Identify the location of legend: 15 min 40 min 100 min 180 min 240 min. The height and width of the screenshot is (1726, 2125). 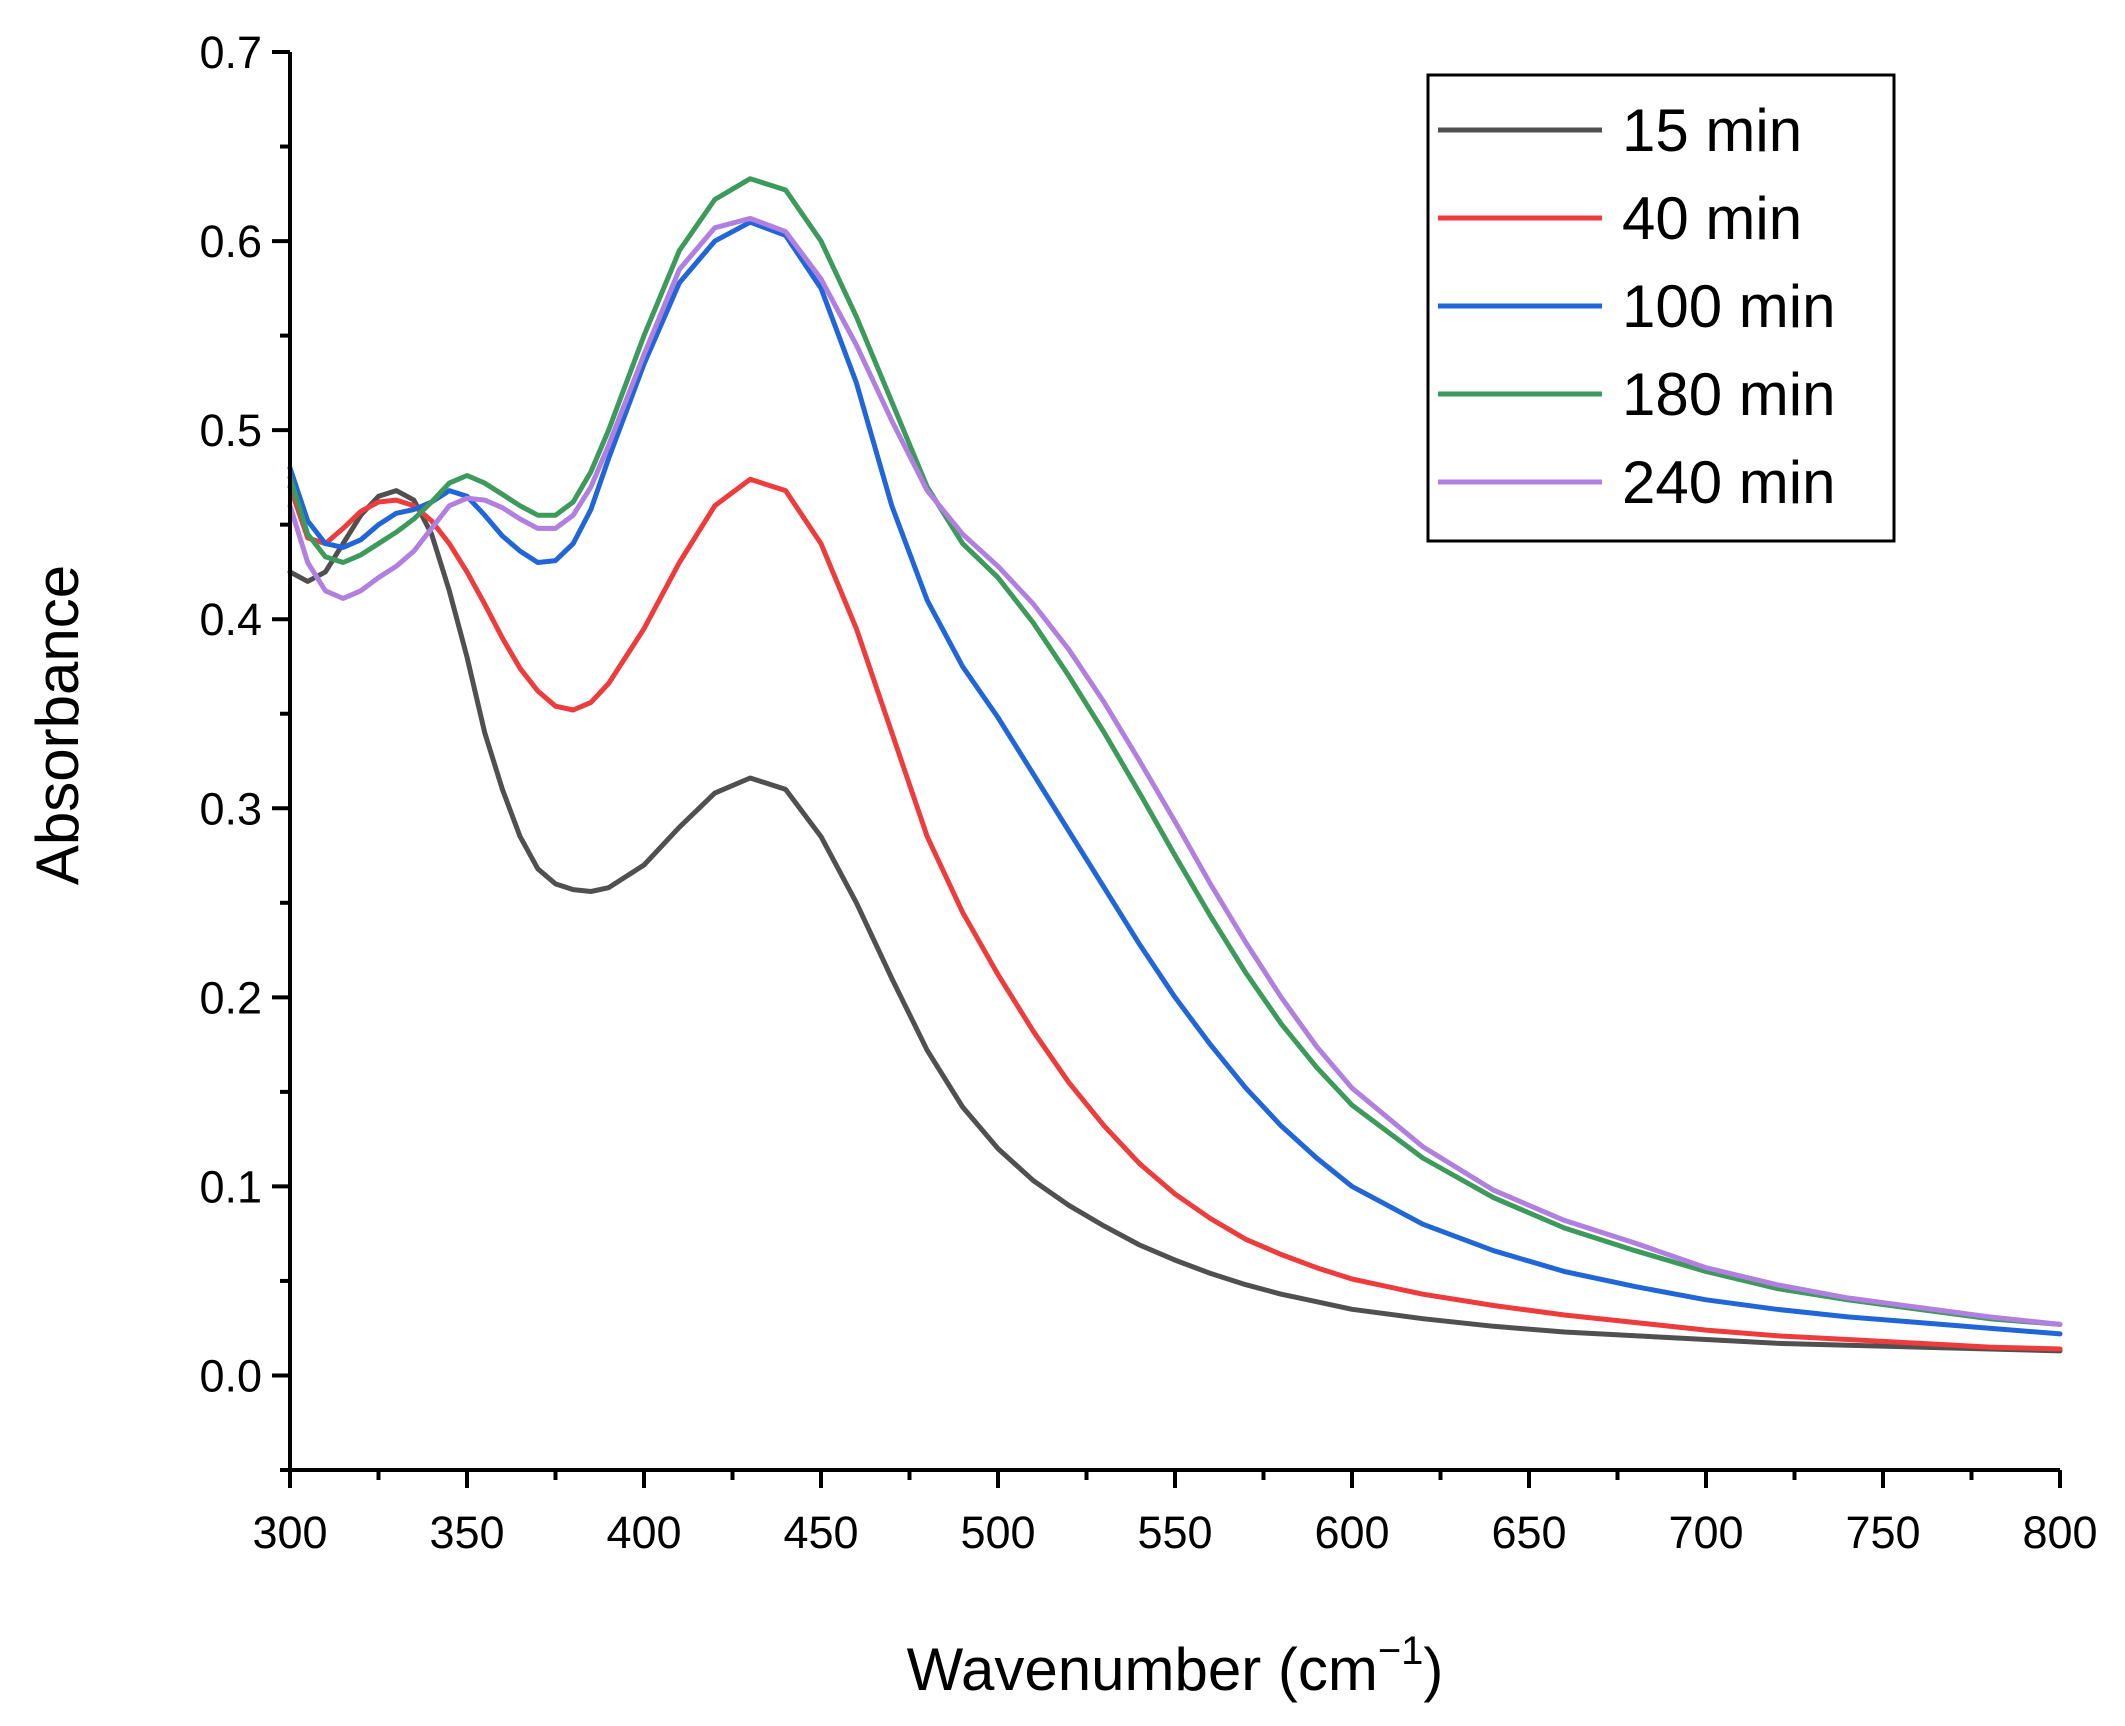
(1661, 308).